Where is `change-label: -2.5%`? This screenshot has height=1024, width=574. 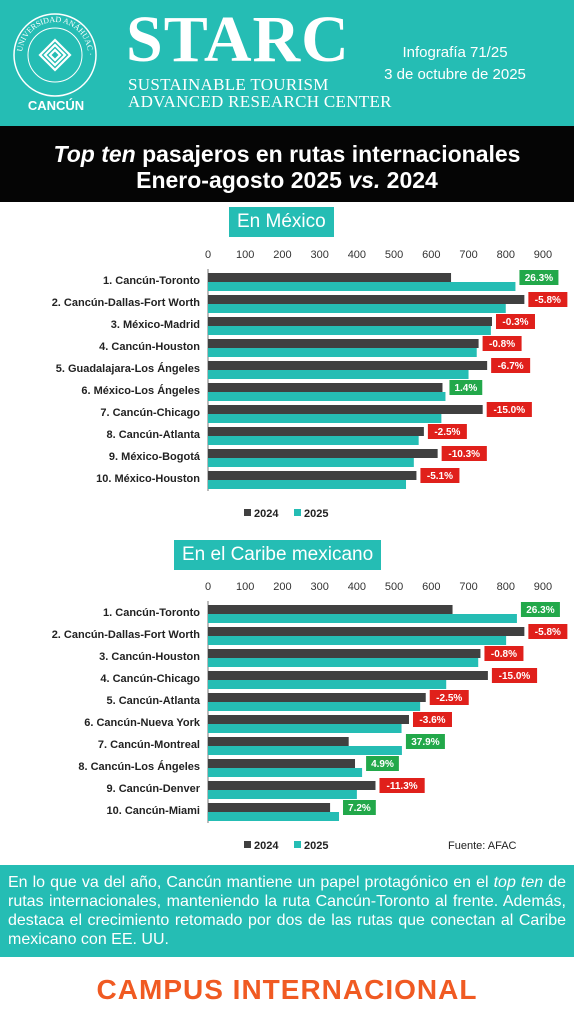 change-label: -2.5% is located at coordinates (449, 698).